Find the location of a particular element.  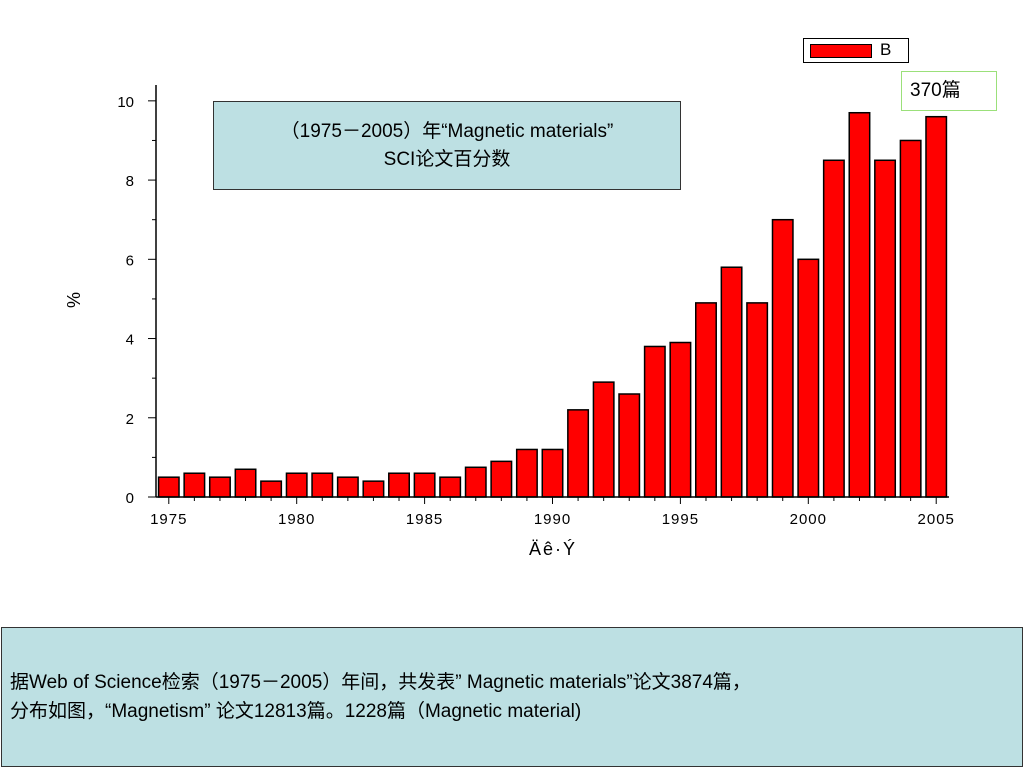

bar-1979 is located at coordinates (271, 489).